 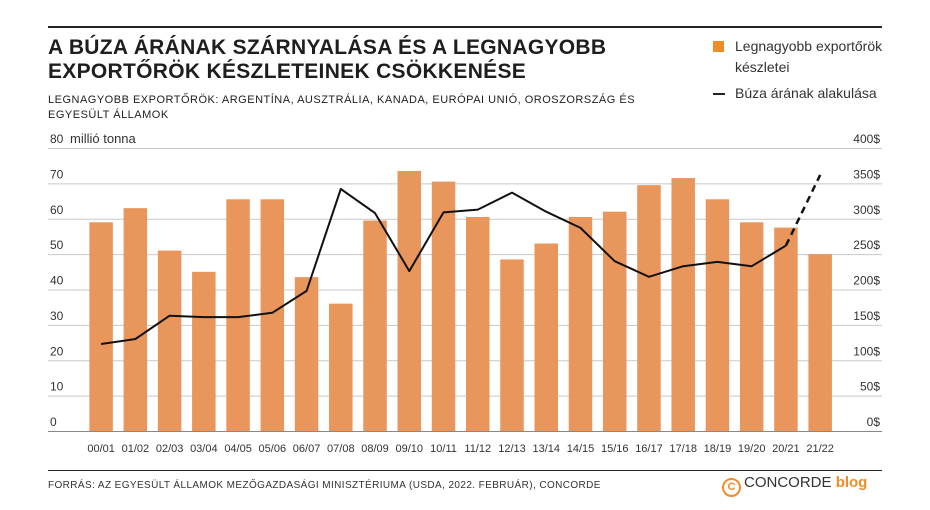 I want to click on y-right-tick-label: 150$, so click(x=866, y=316).